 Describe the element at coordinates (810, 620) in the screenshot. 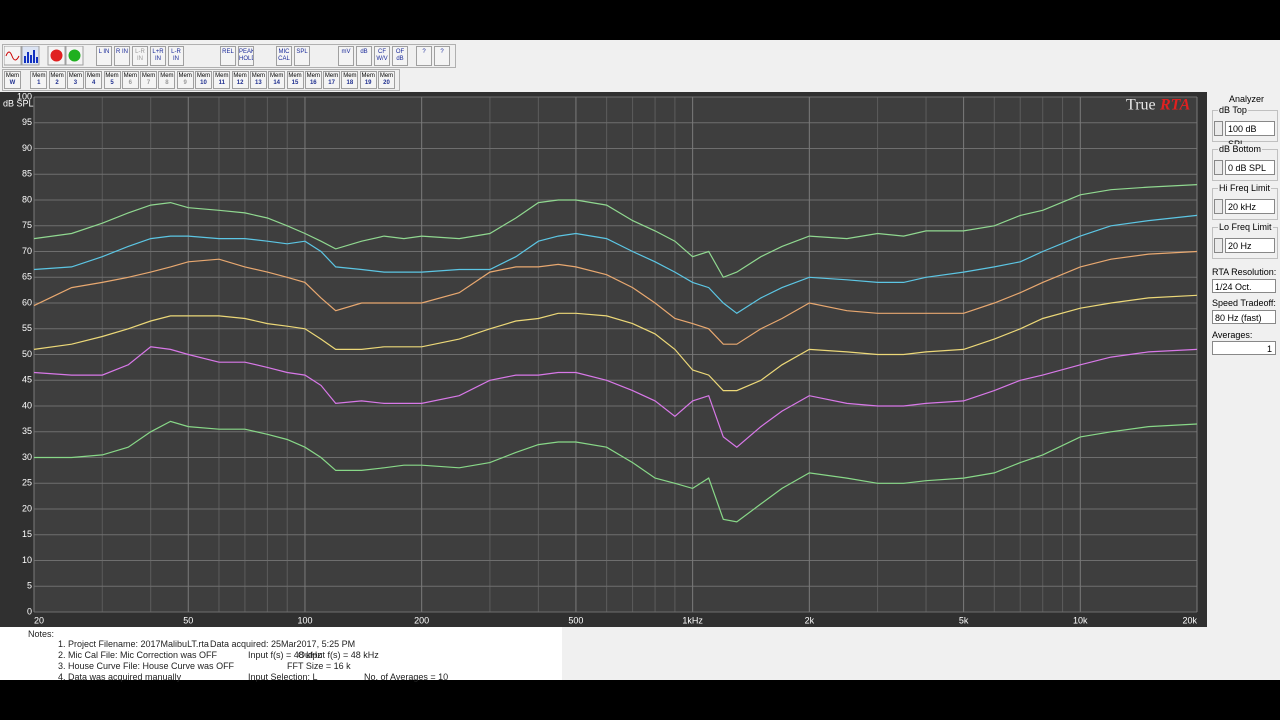

I see `x-tick-label: 2k` at that location.